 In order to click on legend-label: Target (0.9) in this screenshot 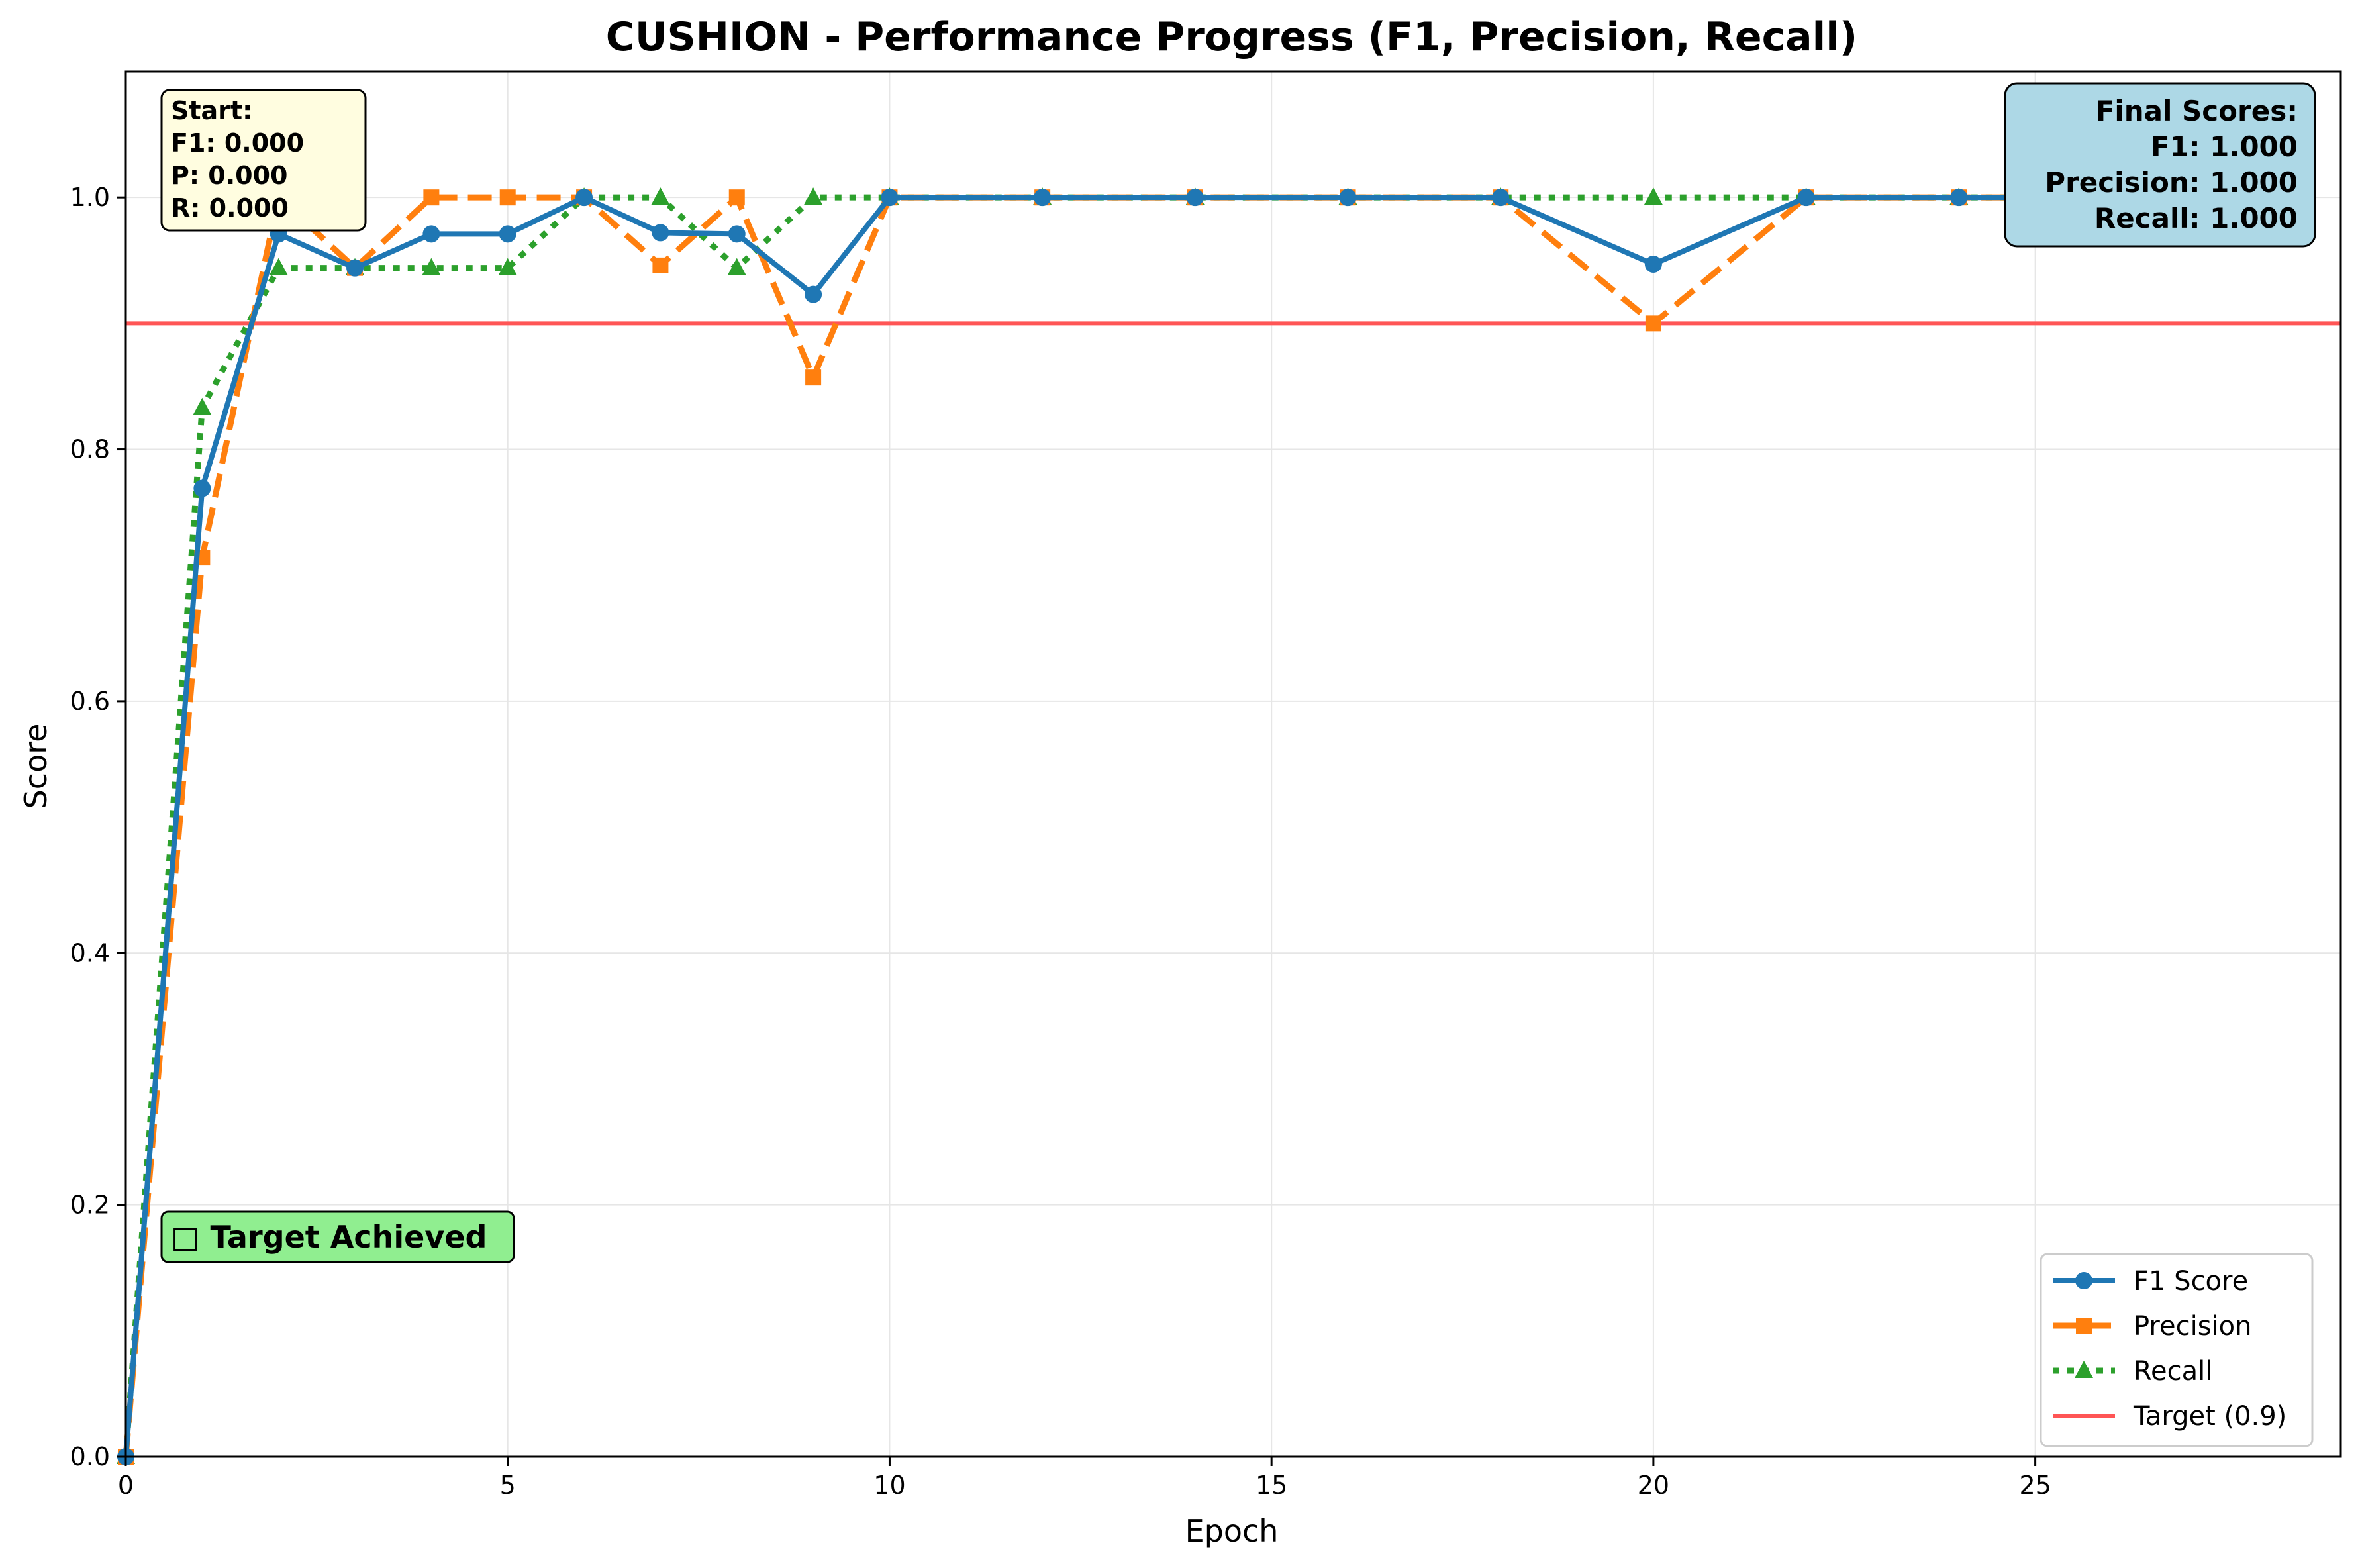, I will do `click(2209, 1416)`.